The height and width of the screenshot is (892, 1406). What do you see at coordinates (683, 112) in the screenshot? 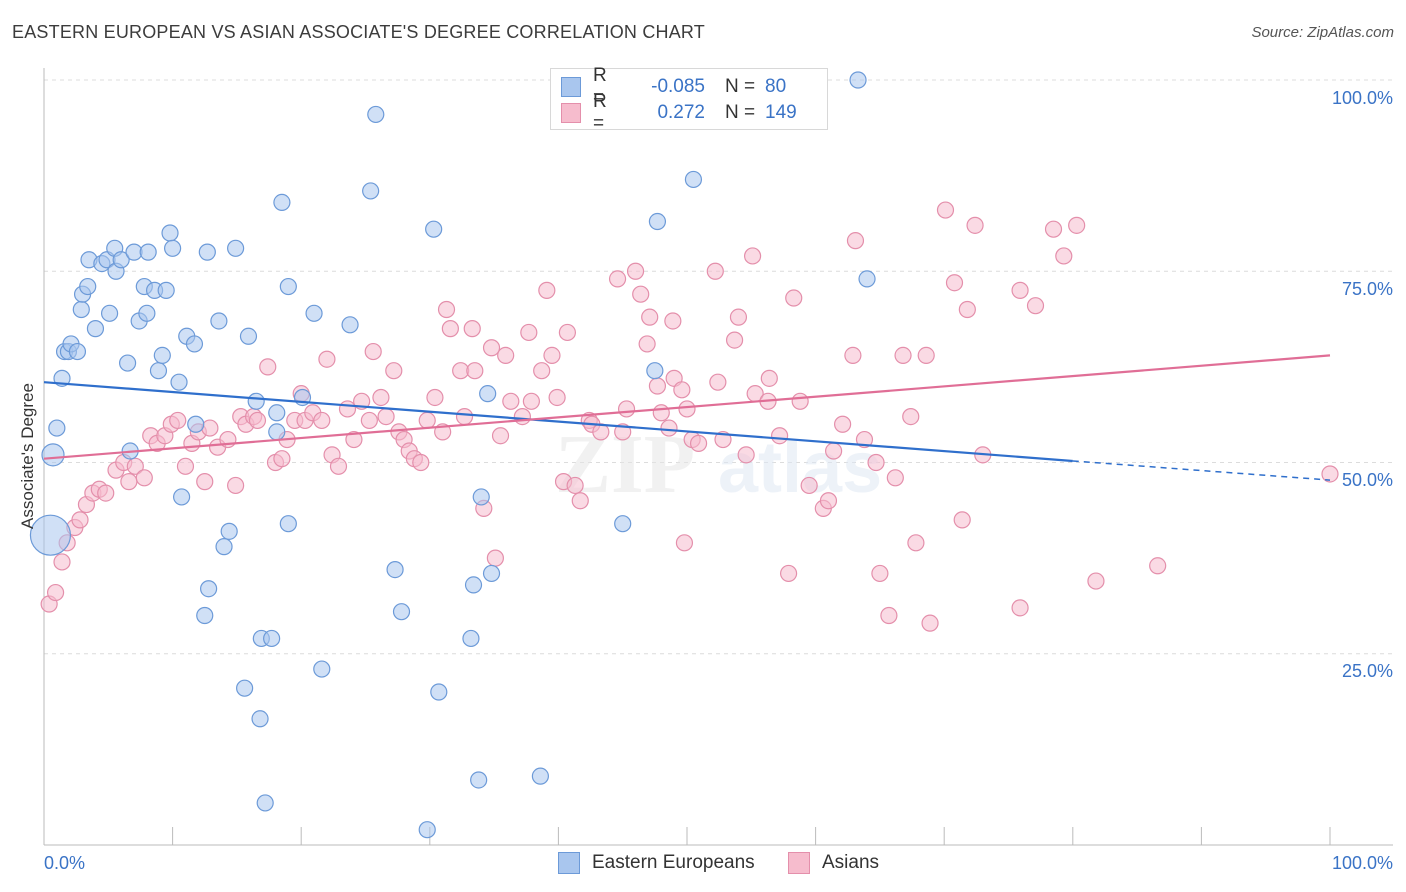
I see `stats-row-asians: R = 0.272 N = 149` at bounding box center [683, 112].